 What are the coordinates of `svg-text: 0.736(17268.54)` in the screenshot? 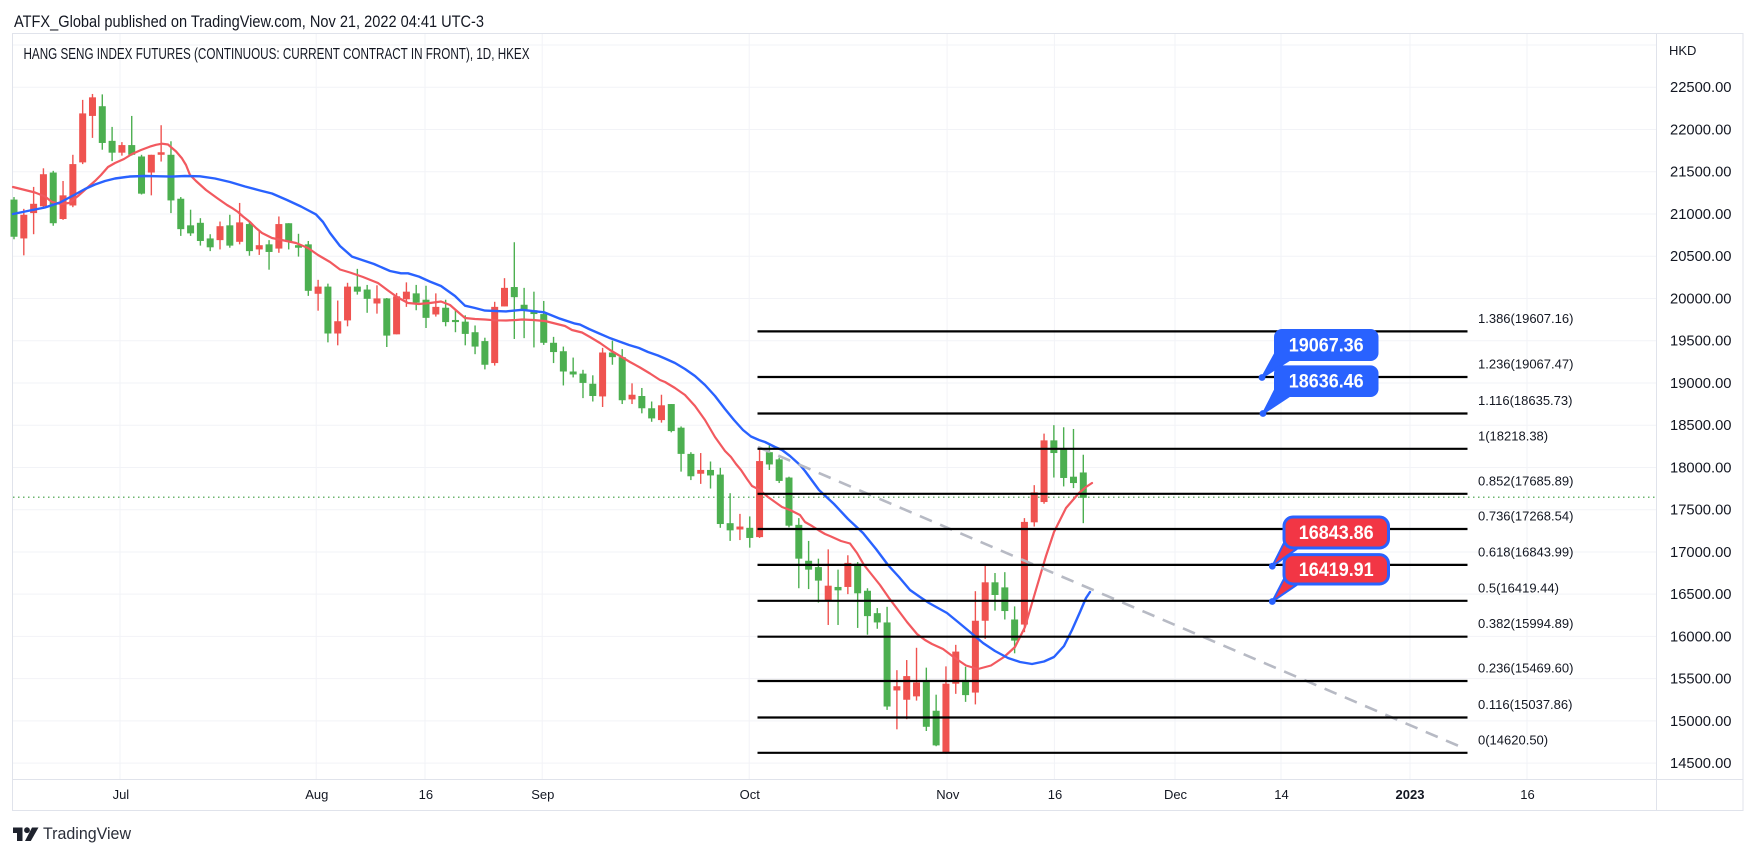 It's located at (1525, 516).